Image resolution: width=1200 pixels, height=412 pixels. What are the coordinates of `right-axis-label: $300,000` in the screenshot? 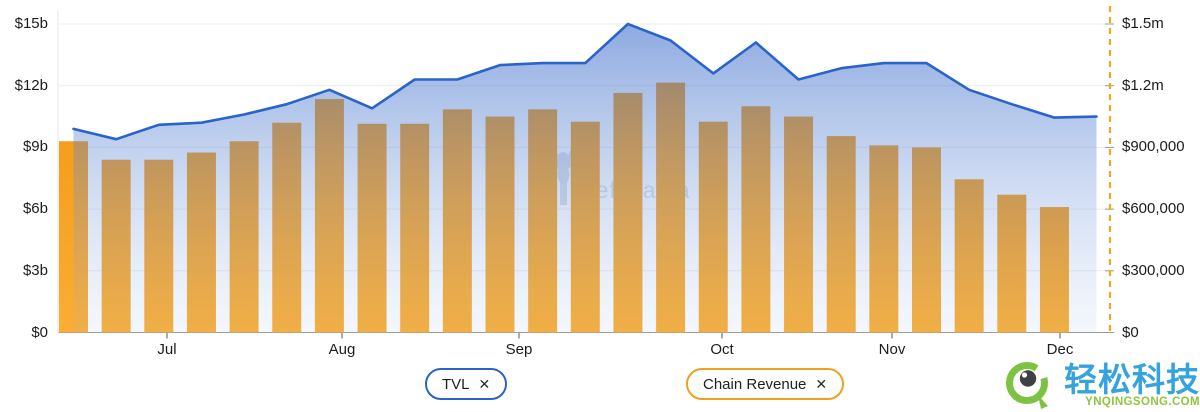 It's located at (1153, 270).